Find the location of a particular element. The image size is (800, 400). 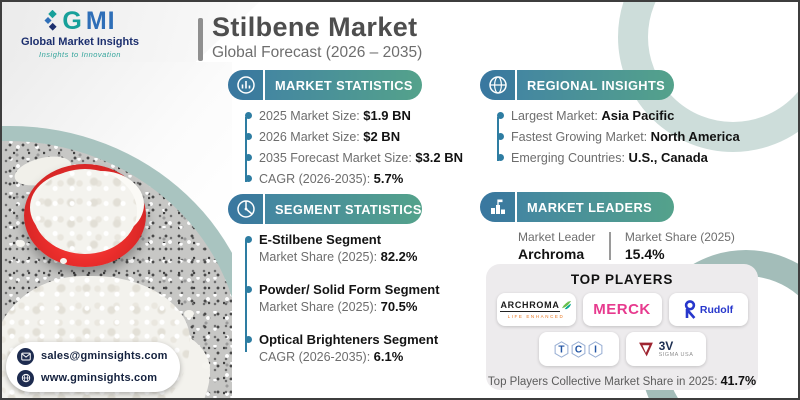

svg-text: T is located at coordinates (561, 349).